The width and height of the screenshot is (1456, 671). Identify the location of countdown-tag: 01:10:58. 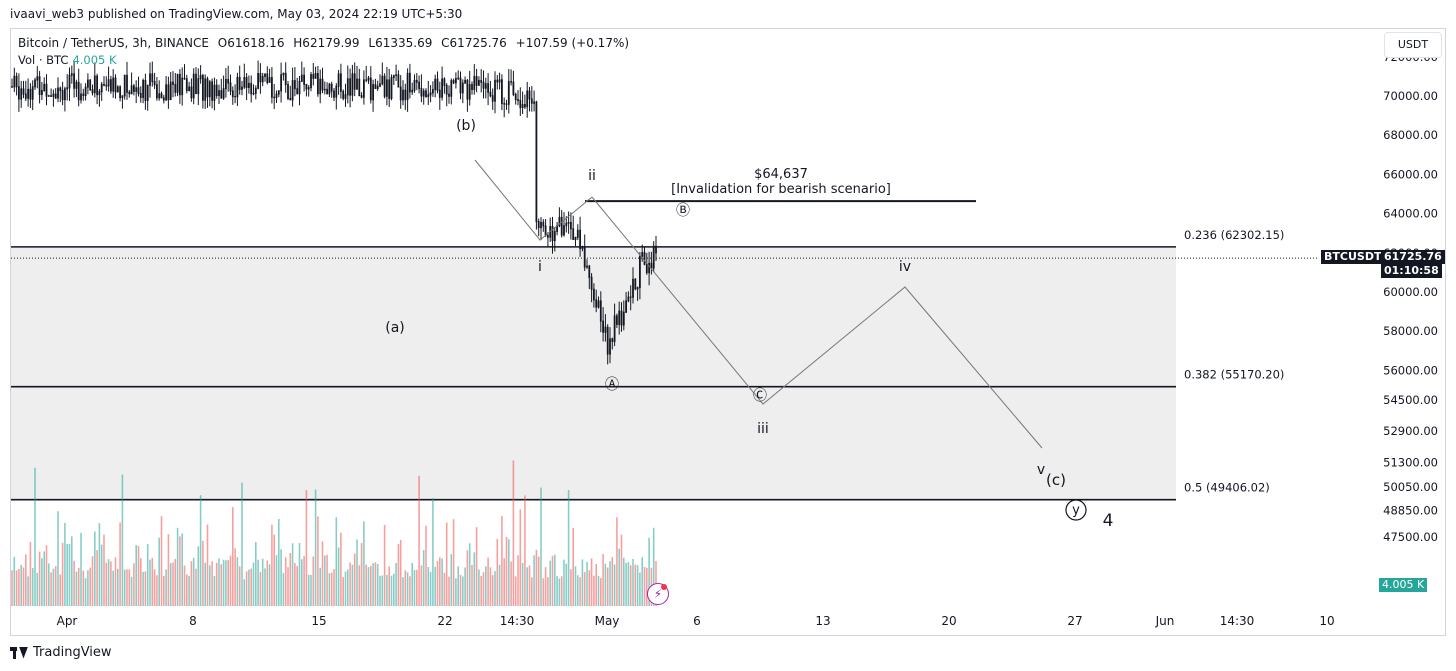
(1411, 271).